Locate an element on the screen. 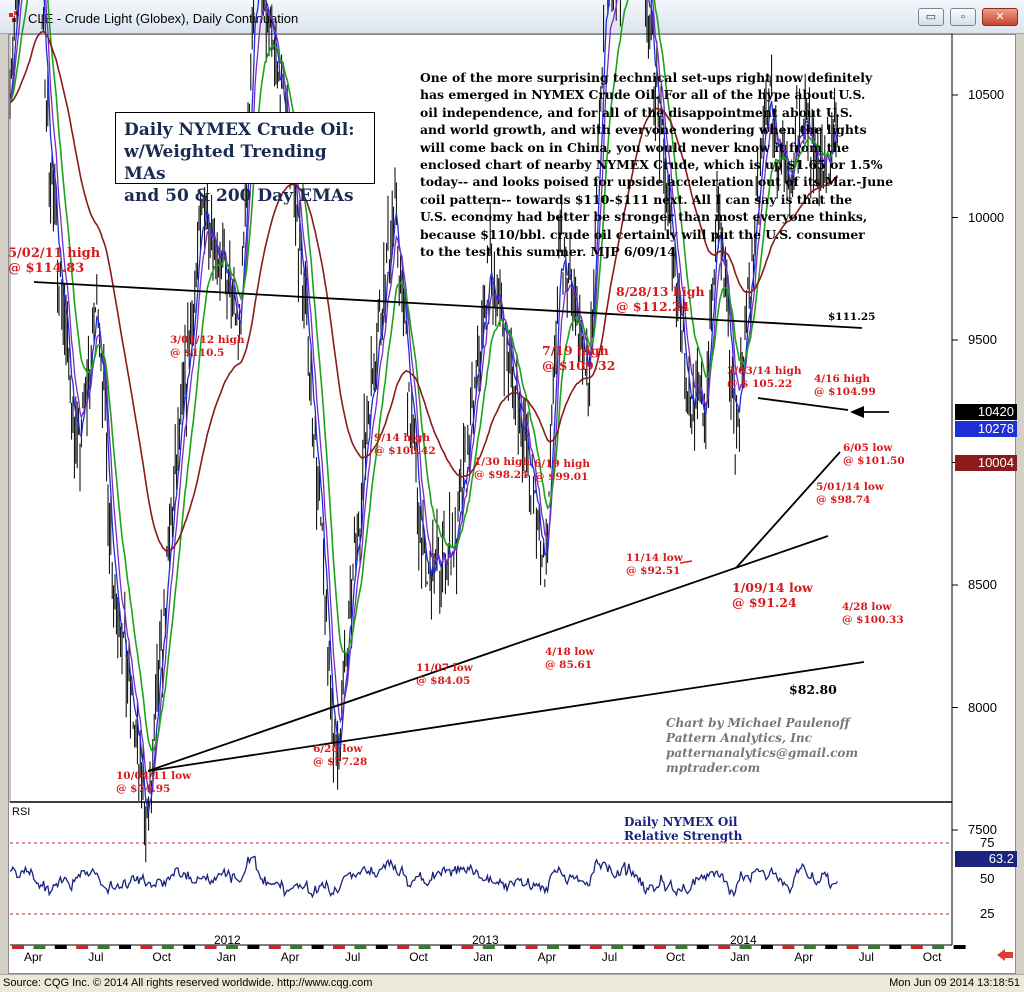 This screenshot has width=1024, height=992. annotation-11-14-low: 11/14 low @ $92.51 is located at coordinates (654, 564).